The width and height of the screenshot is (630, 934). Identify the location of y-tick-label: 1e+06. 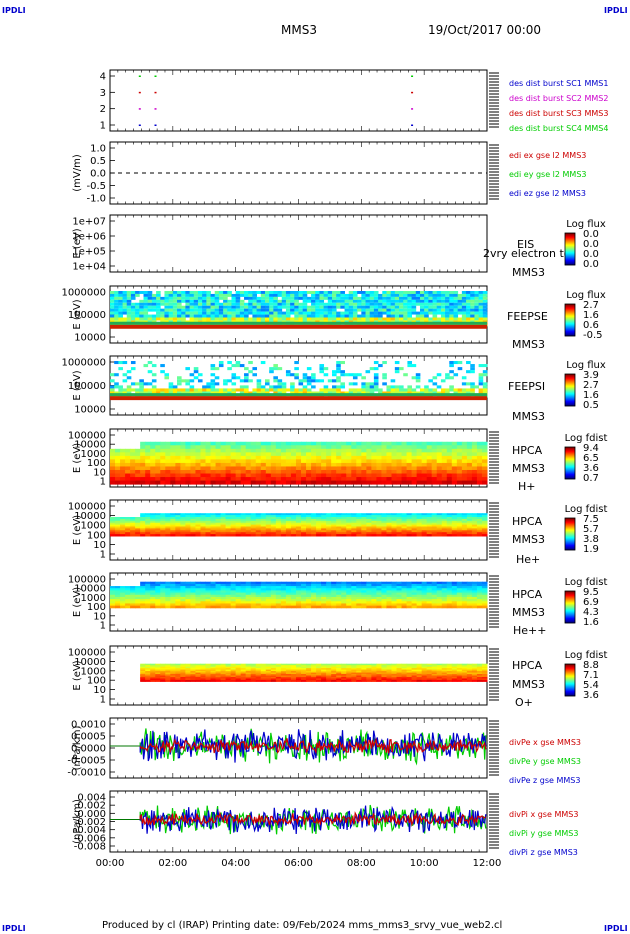
(89, 237).